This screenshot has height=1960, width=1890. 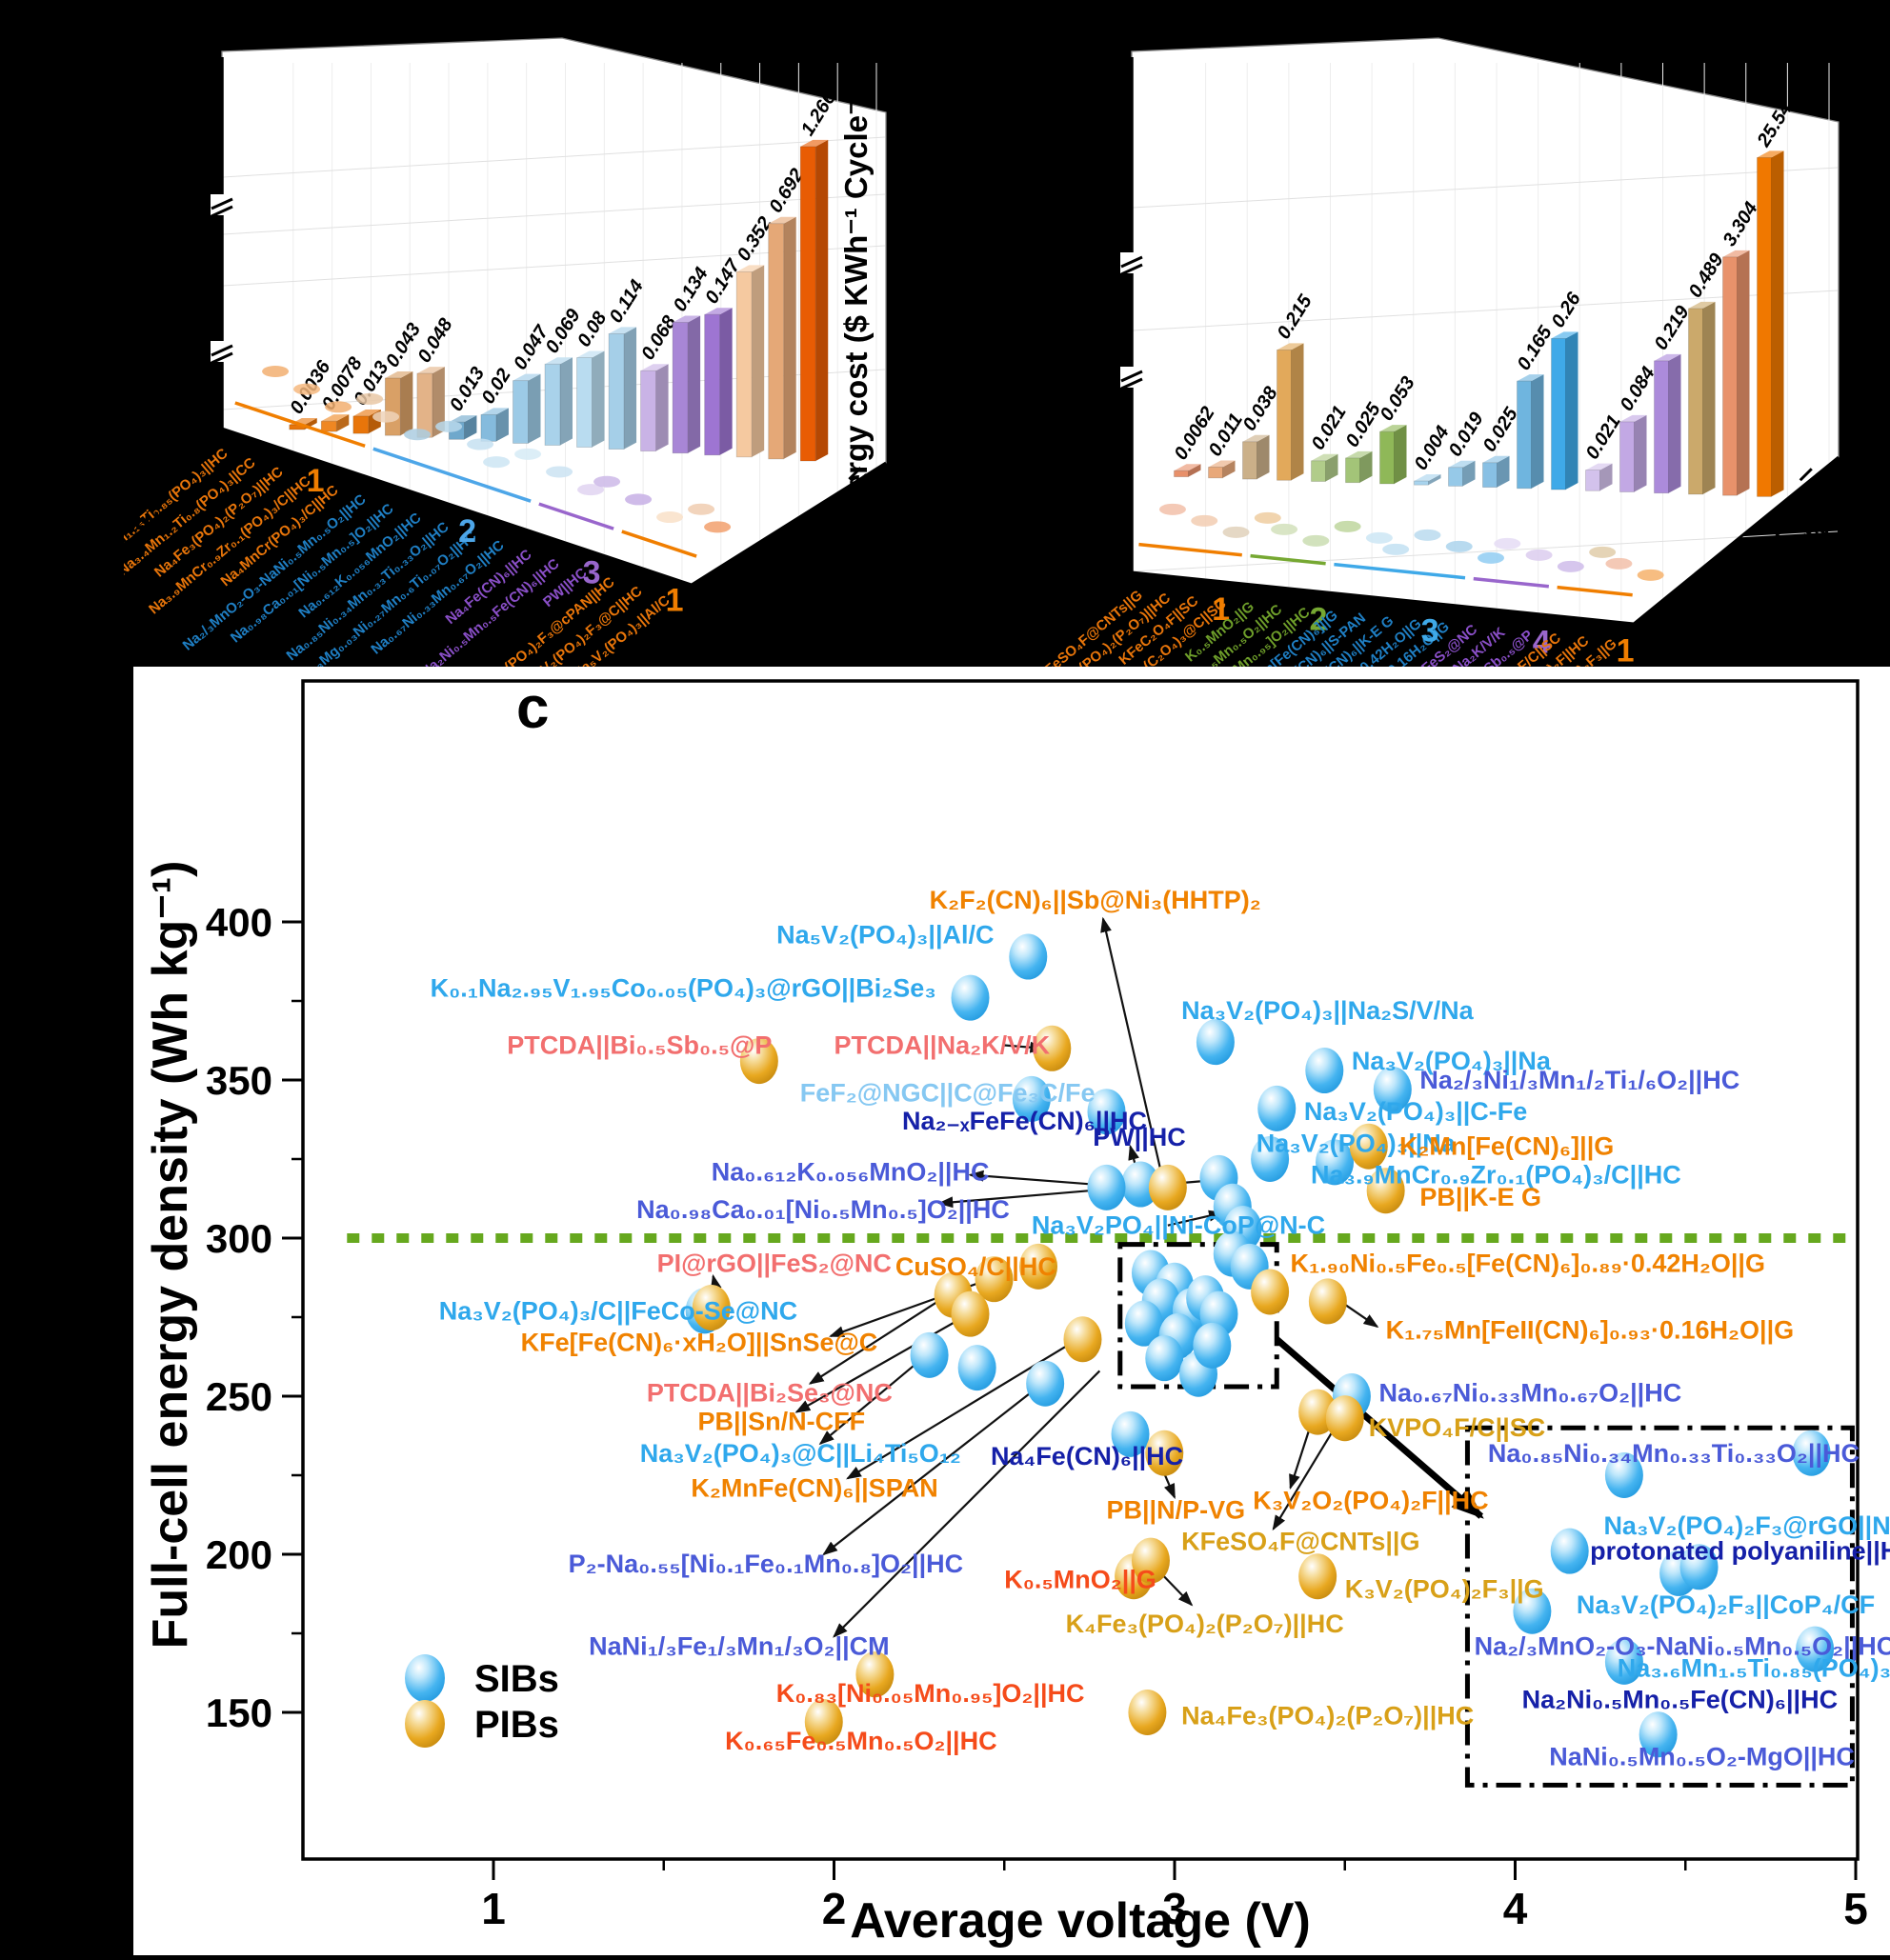 I want to click on point-label: Na₅V₂(PO₄)₃||Al/C, so click(x=885, y=934).